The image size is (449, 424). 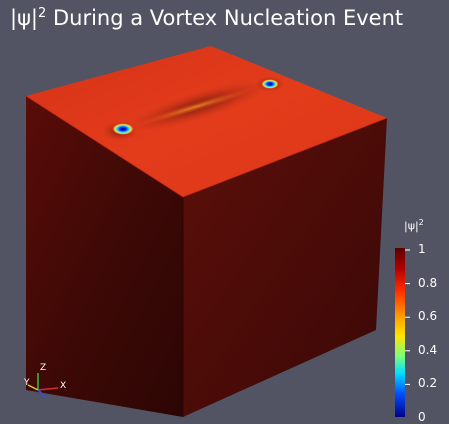 What do you see at coordinates (193, 108) in the screenshot?
I see `vortex-nucleation-feature` at bounding box center [193, 108].